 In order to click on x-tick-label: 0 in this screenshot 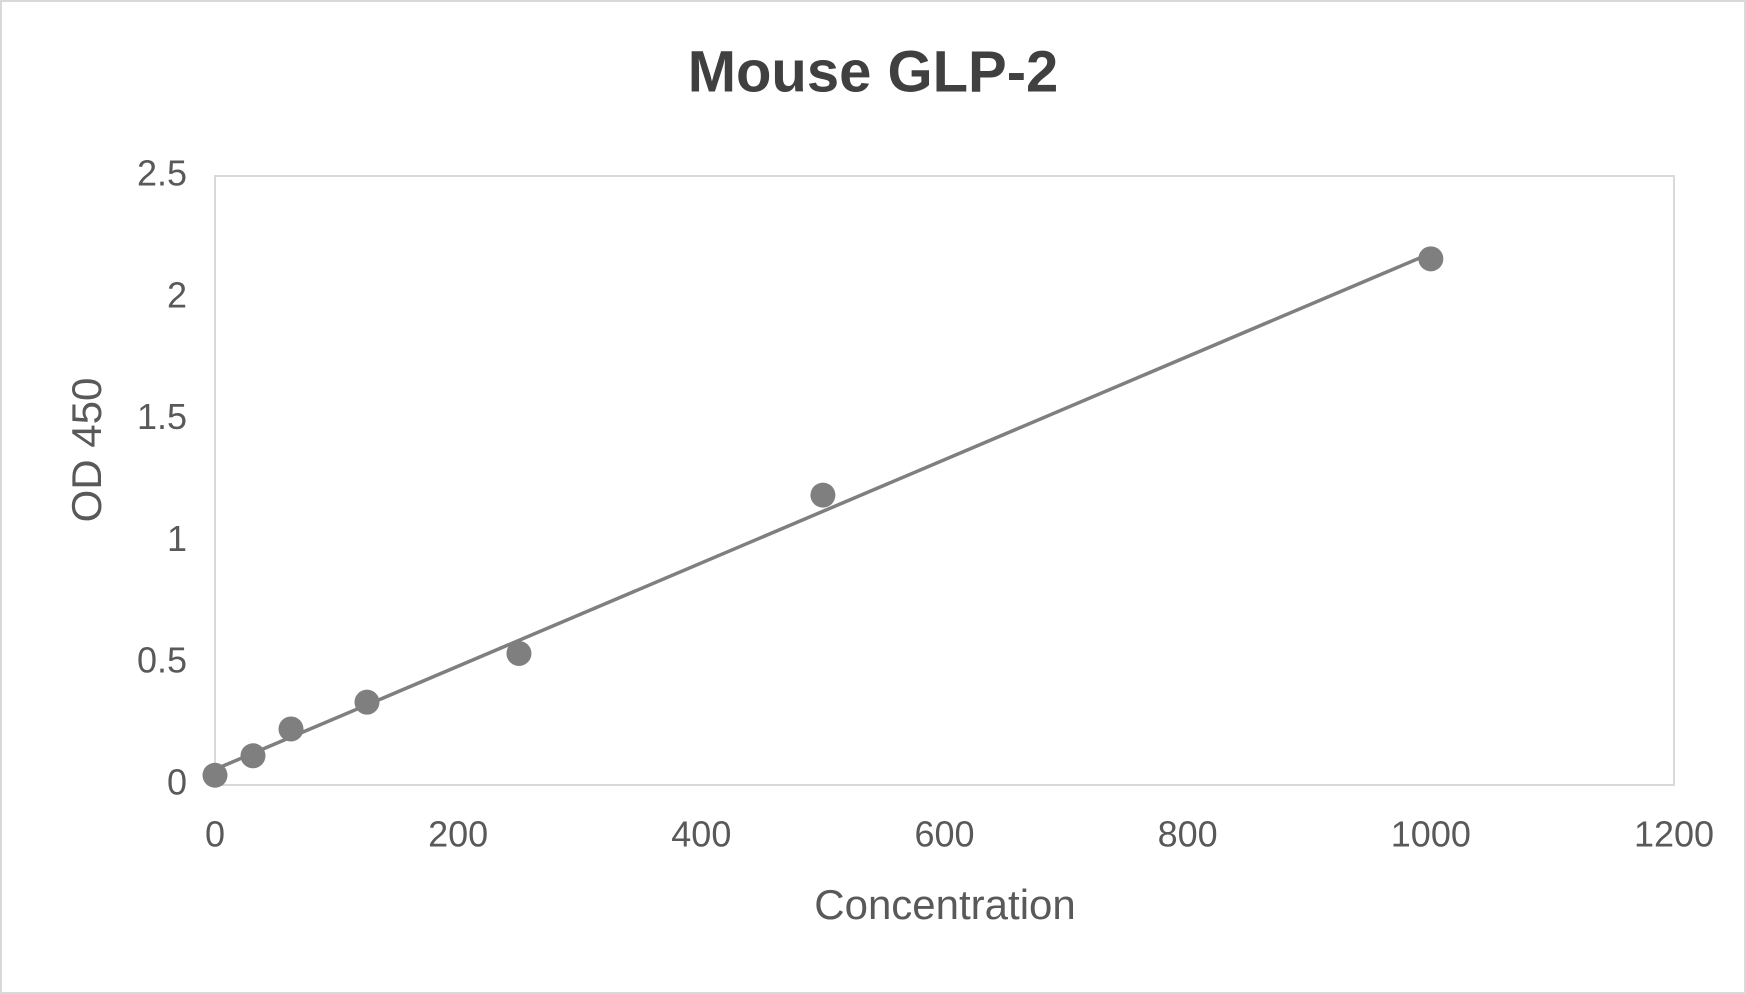, I will do `click(215, 834)`.